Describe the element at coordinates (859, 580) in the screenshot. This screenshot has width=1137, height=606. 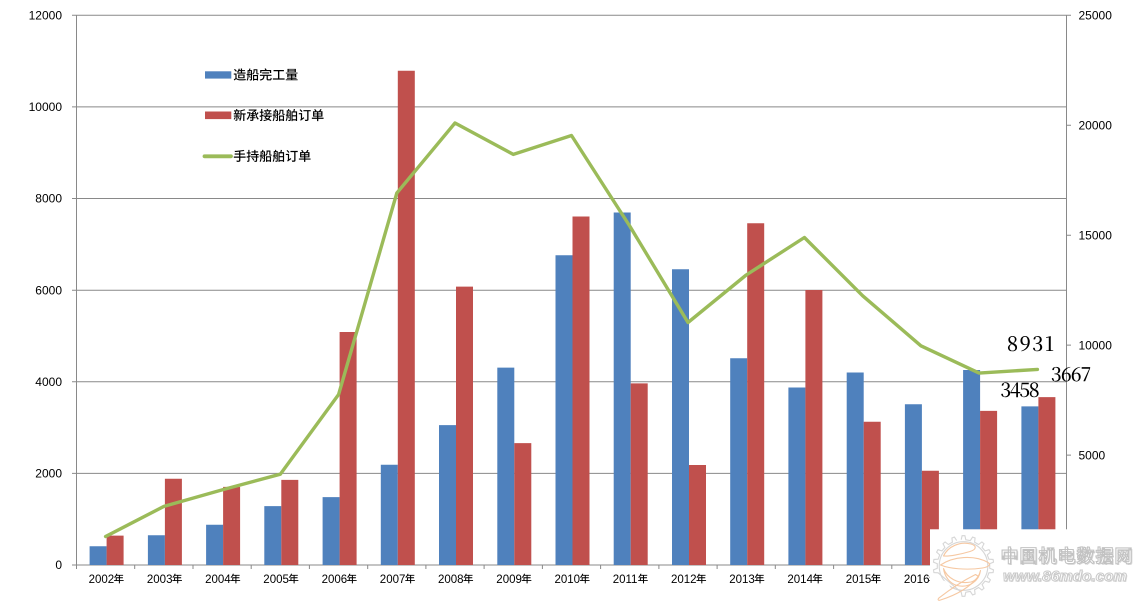
I see `svg-text: 2015` at that location.